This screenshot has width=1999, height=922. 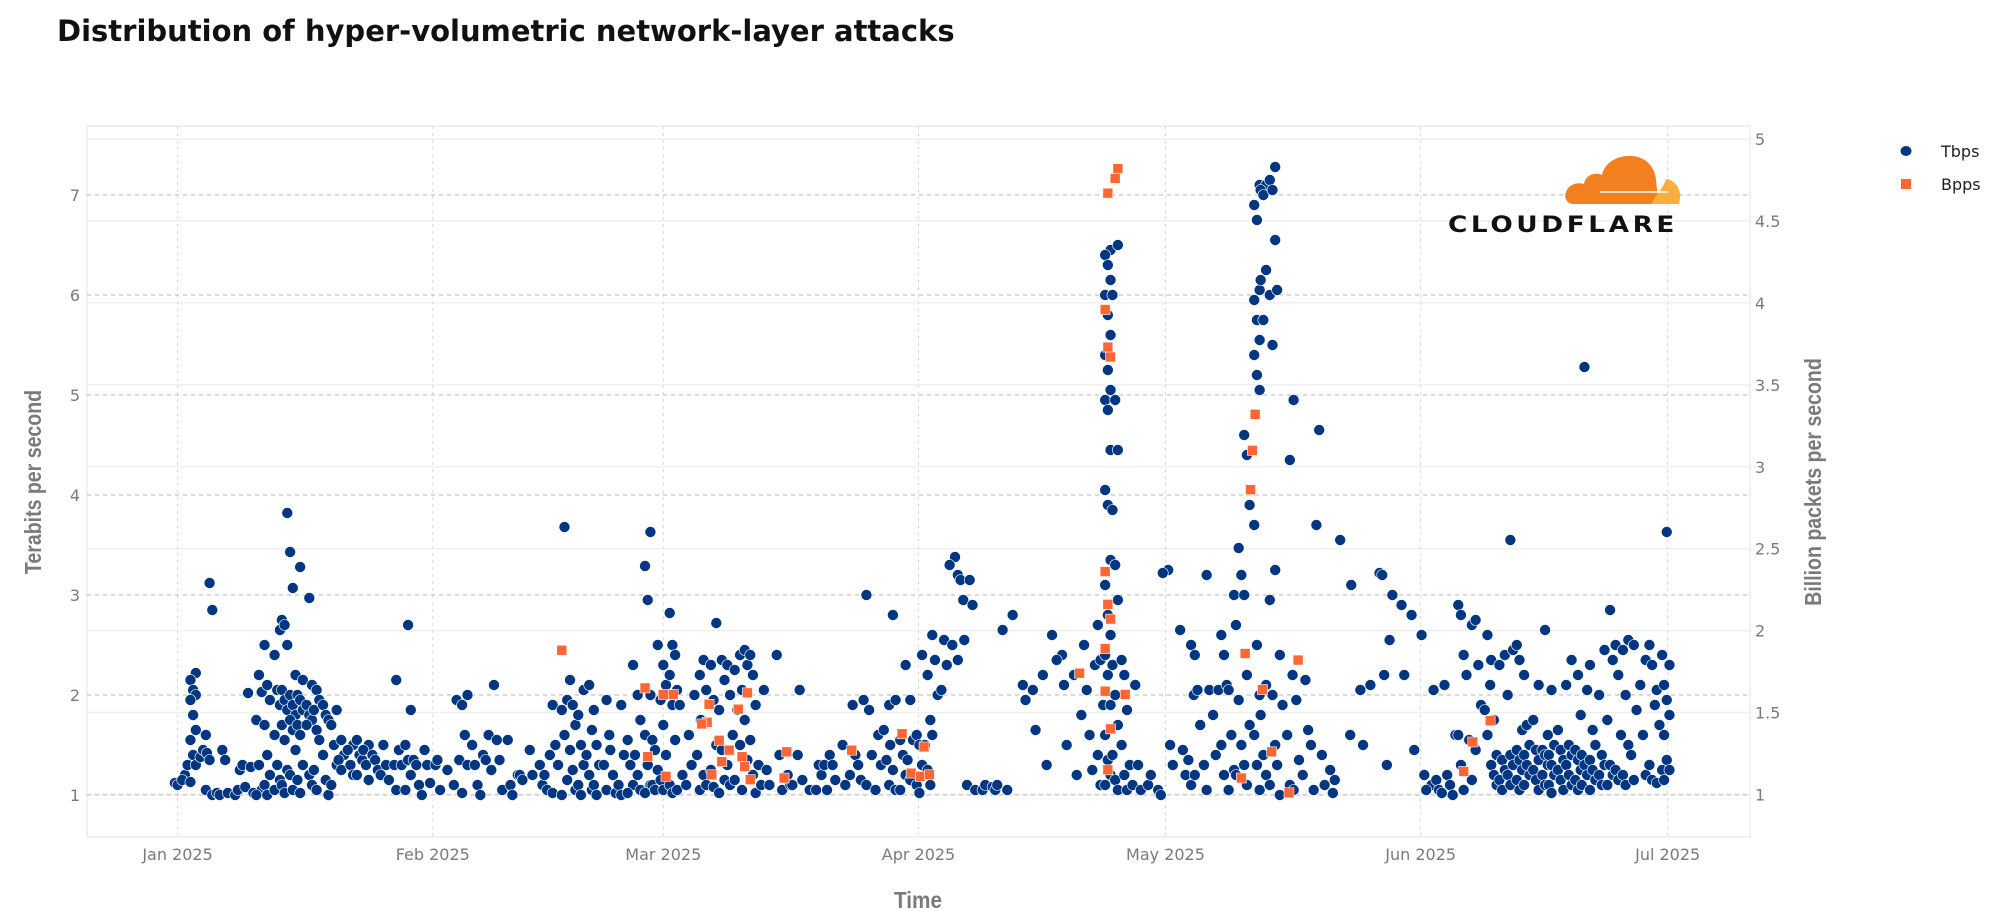 What do you see at coordinates (1767, 712) in the screenshot?
I see `y2-tick-label: 1.5` at bounding box center [1767, 712].